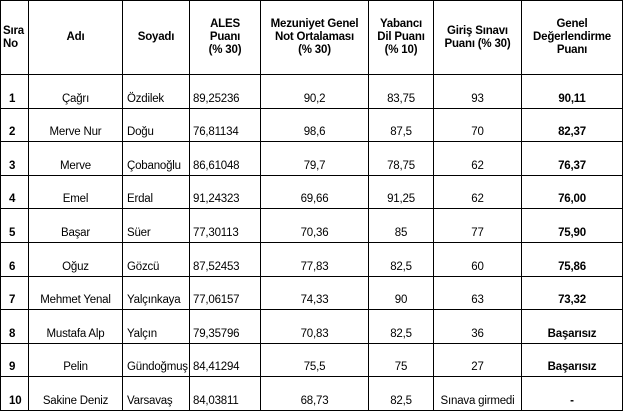  What do you see at coordinates (14, 125) in the screenshot?
I see `cell-no: 2` at bounding box center [14, 125].